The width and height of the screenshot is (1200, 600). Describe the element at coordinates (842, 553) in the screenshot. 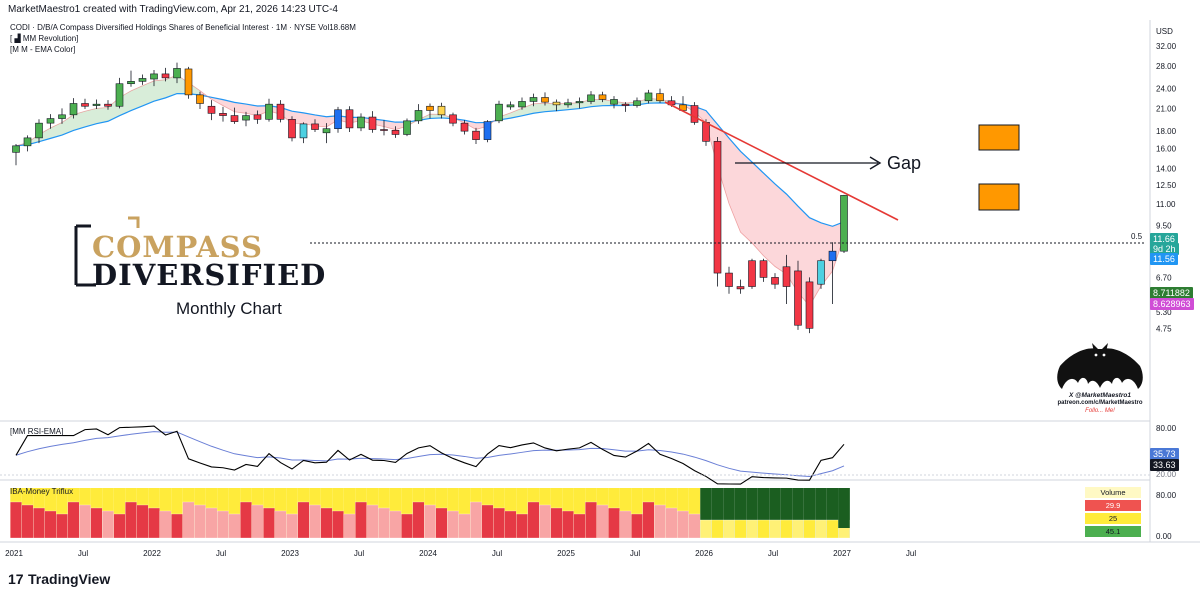

I see `time-tick-label: 2027` at that location.